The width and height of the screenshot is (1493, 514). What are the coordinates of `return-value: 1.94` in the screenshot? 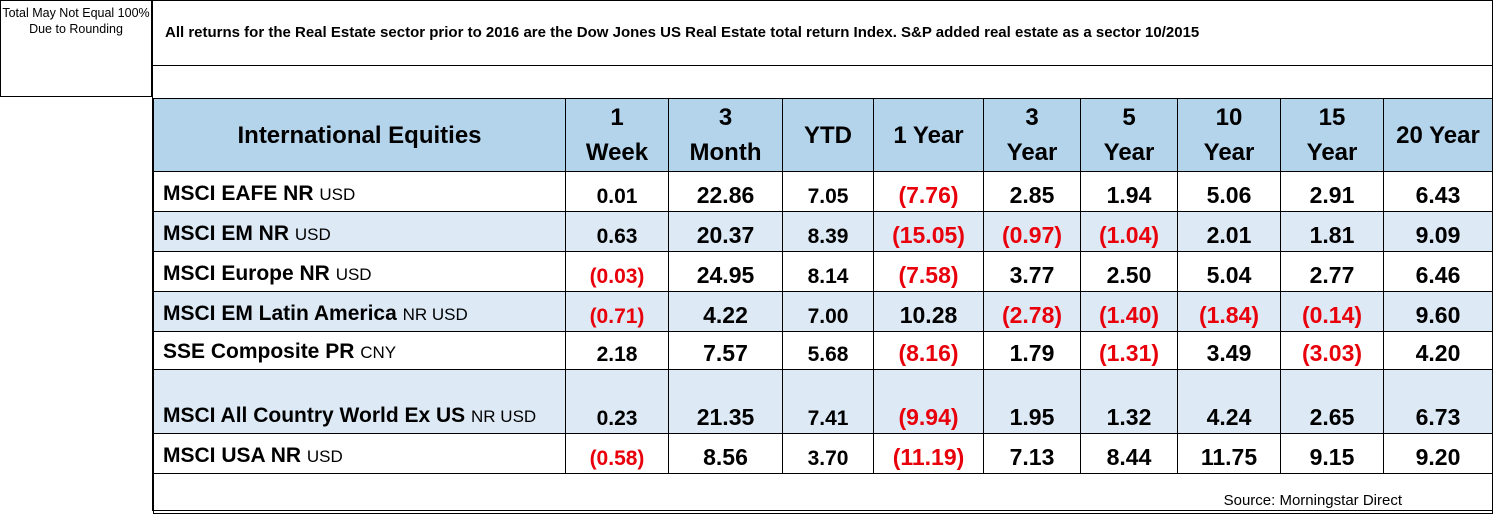 It's located at (1129, 191).